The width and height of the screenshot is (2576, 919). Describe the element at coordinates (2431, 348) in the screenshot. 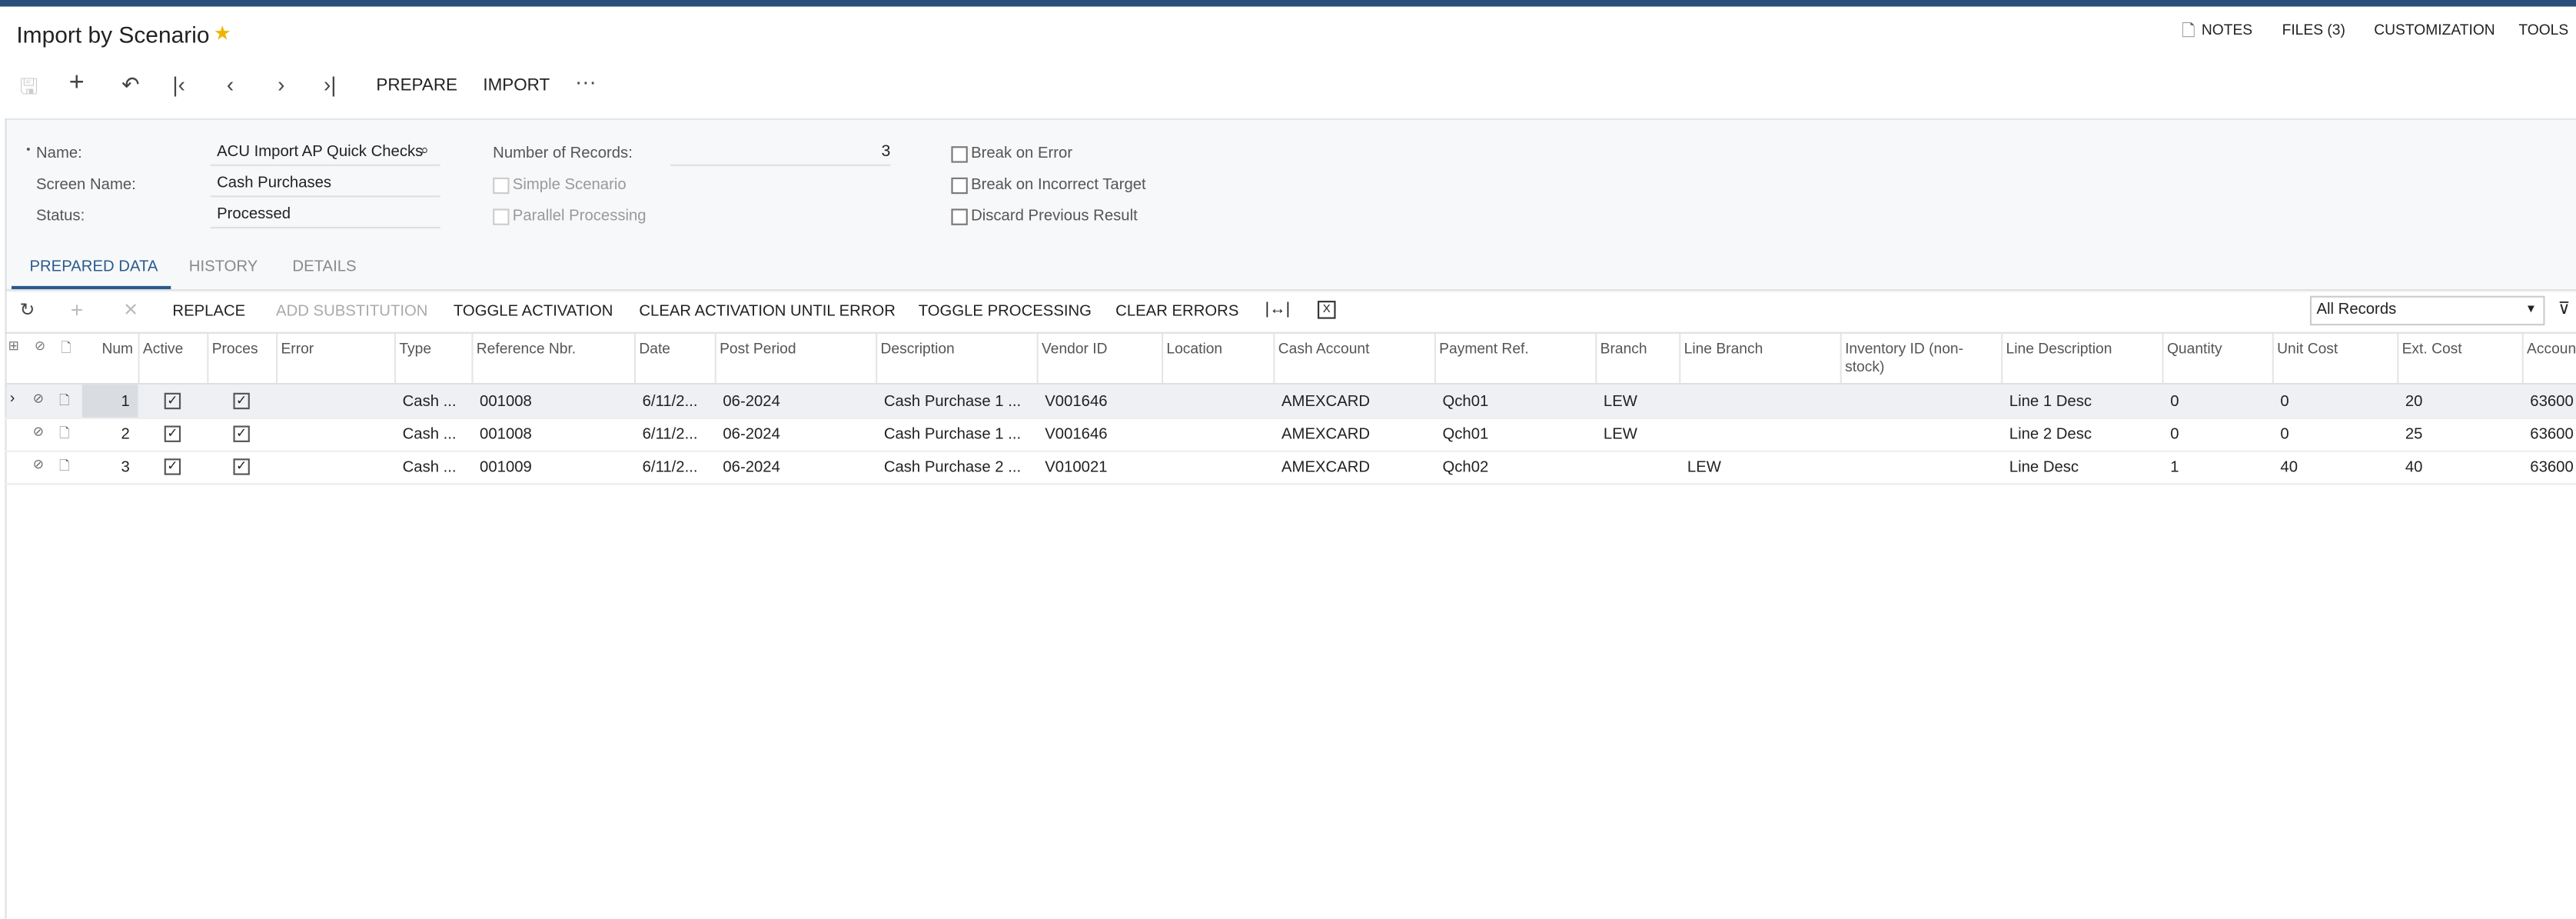

I see `column-header: Ext. Cost` at that location.